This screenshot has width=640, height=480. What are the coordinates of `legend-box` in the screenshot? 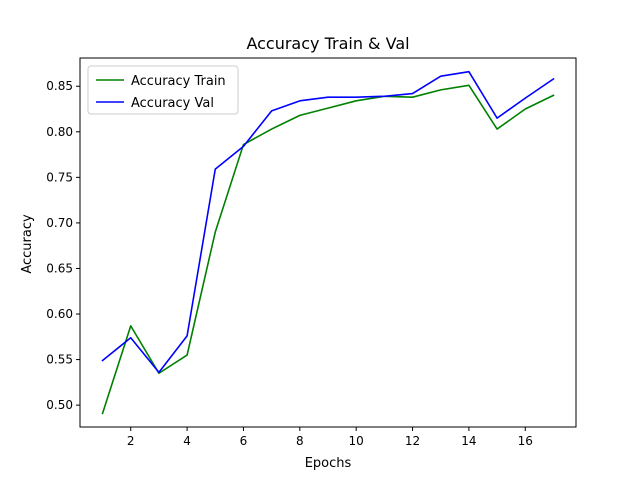 It's located at (163, 90).